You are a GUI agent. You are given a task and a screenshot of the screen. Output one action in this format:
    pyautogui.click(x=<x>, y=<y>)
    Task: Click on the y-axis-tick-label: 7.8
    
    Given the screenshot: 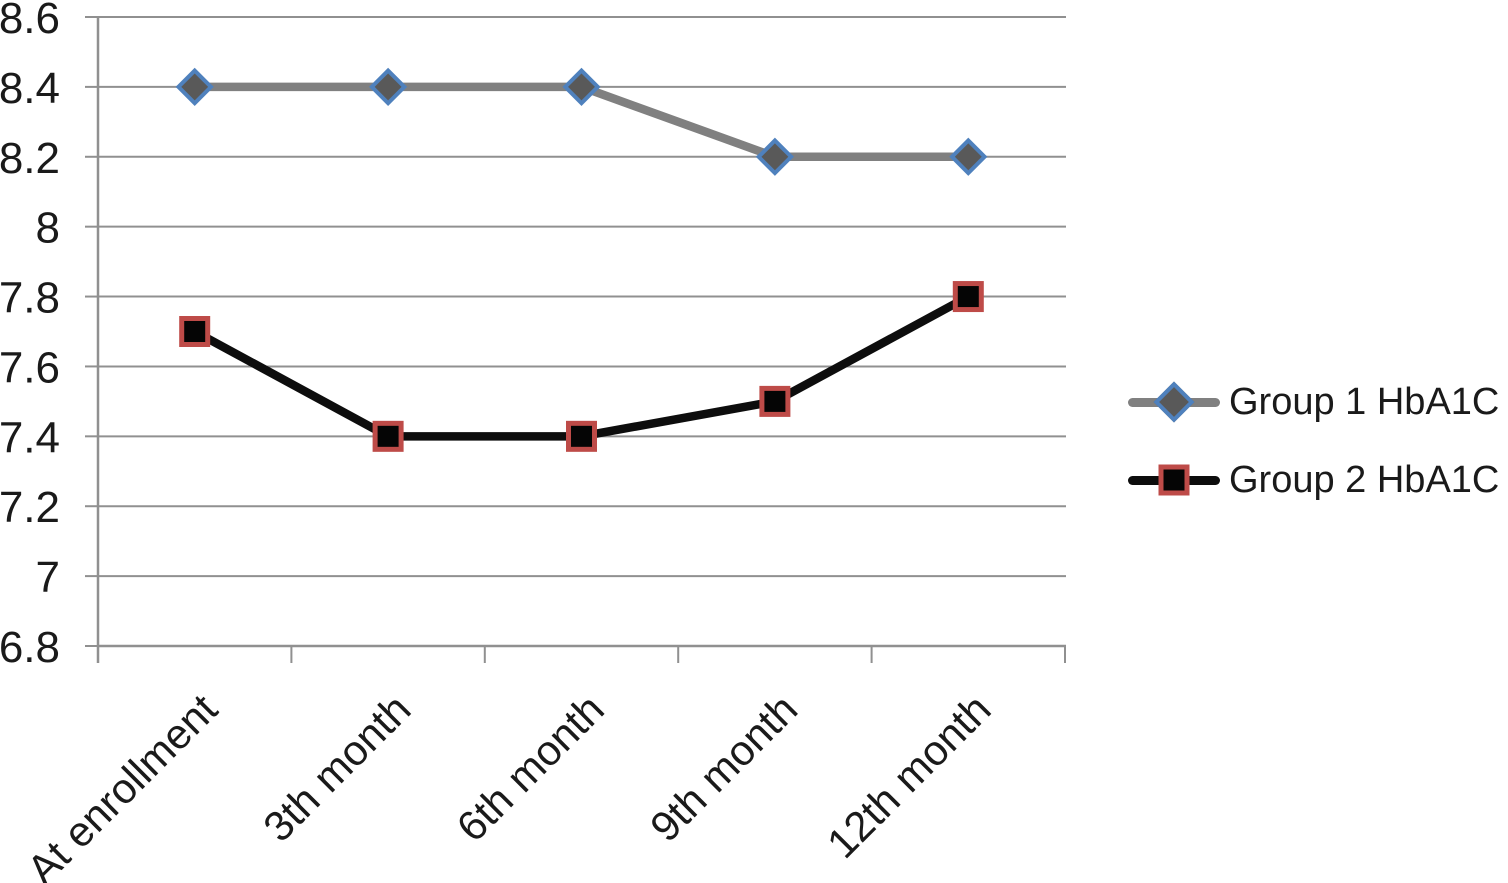 What is the action you would take?
    pyautogui.click(x=30, y=298)
    